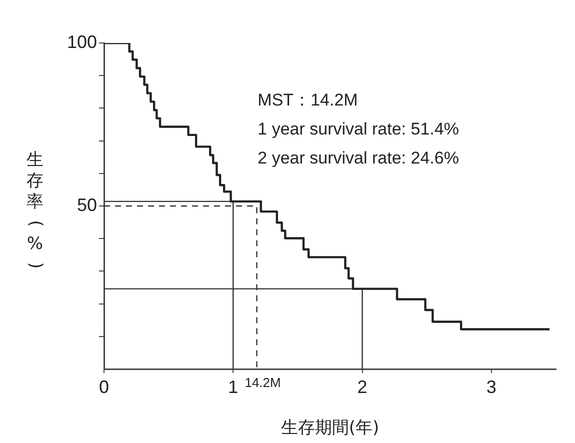  Describe the element at coordinates (491, 386) in the screenshot. I see `x-tick-label: 3` at that location.